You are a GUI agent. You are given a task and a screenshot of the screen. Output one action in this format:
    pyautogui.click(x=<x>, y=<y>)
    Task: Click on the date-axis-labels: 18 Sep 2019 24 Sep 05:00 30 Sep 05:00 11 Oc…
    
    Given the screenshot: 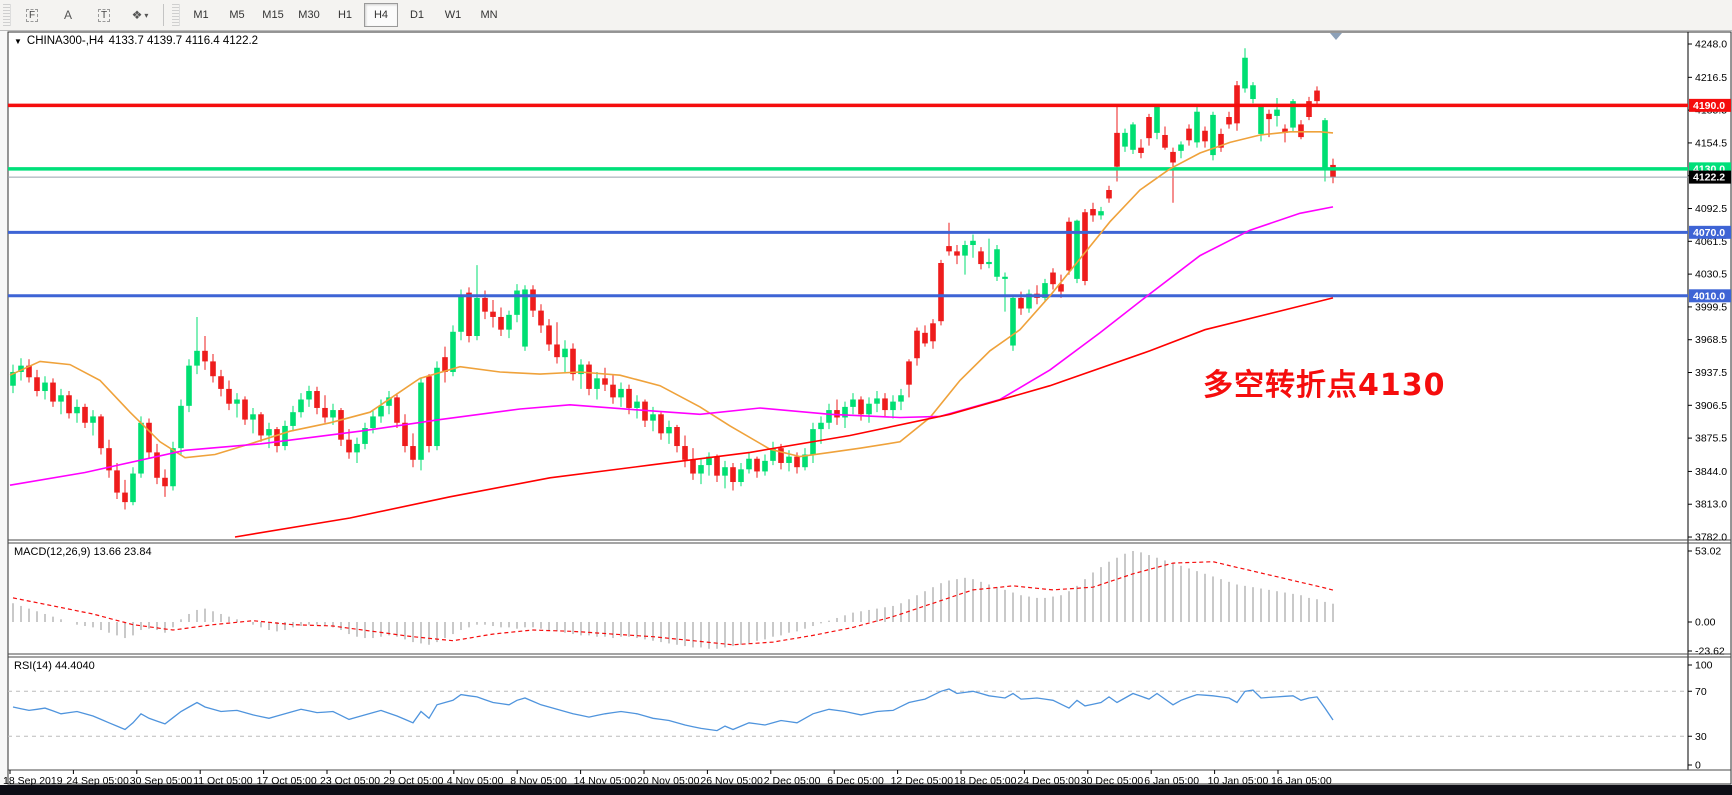 What is the action you would take?
    pyautogui.click(x=667, y=777)
    